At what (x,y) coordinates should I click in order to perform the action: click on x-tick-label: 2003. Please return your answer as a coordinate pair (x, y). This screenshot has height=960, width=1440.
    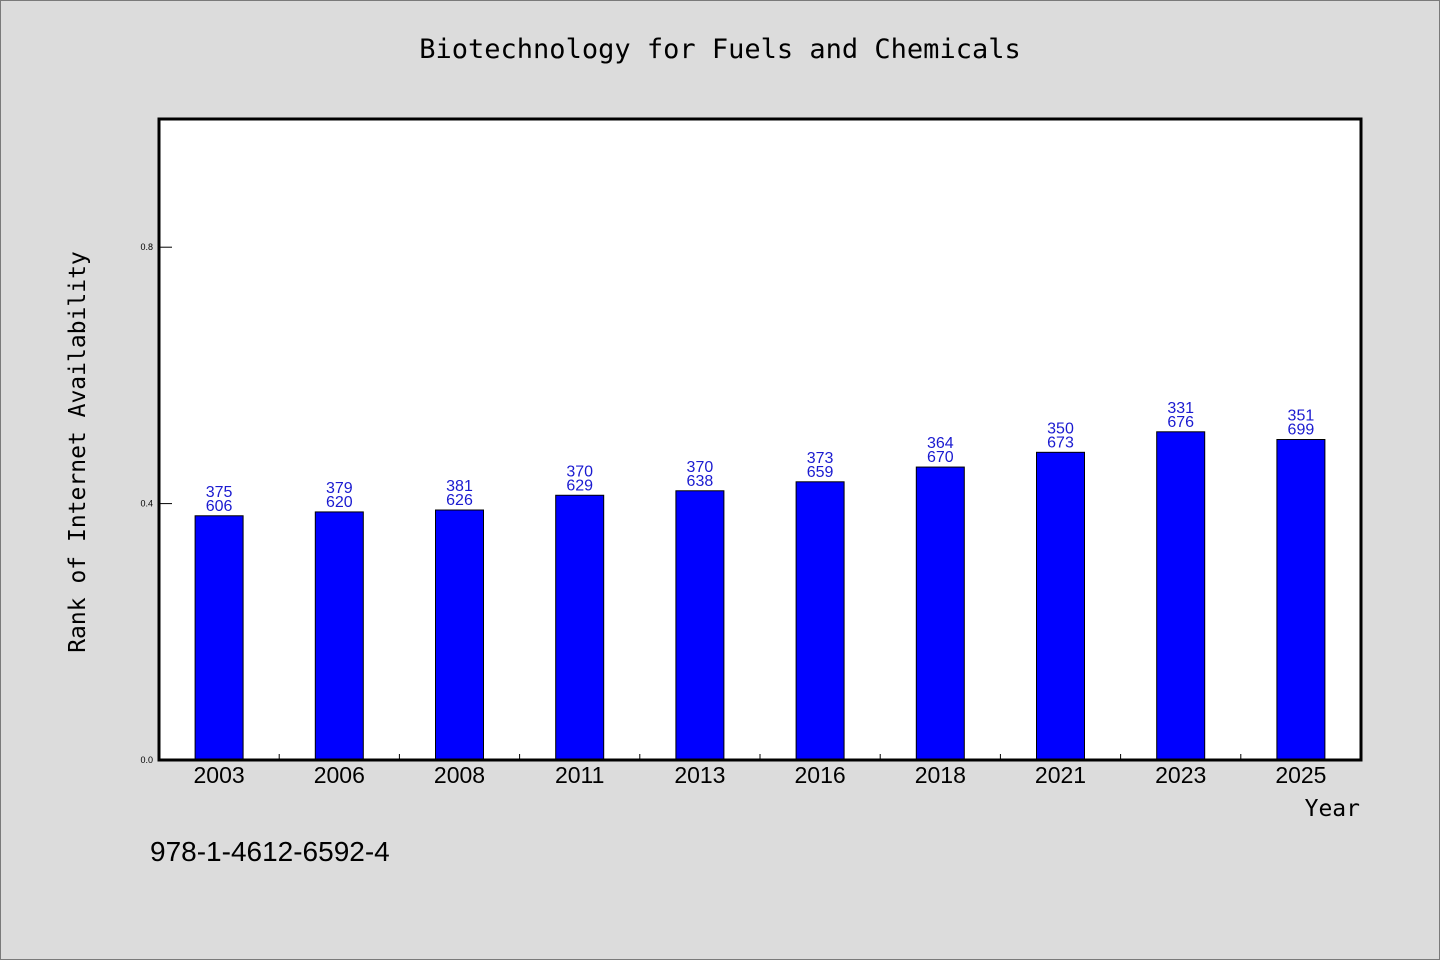
    Looking at the image, I should click on (219, 775).